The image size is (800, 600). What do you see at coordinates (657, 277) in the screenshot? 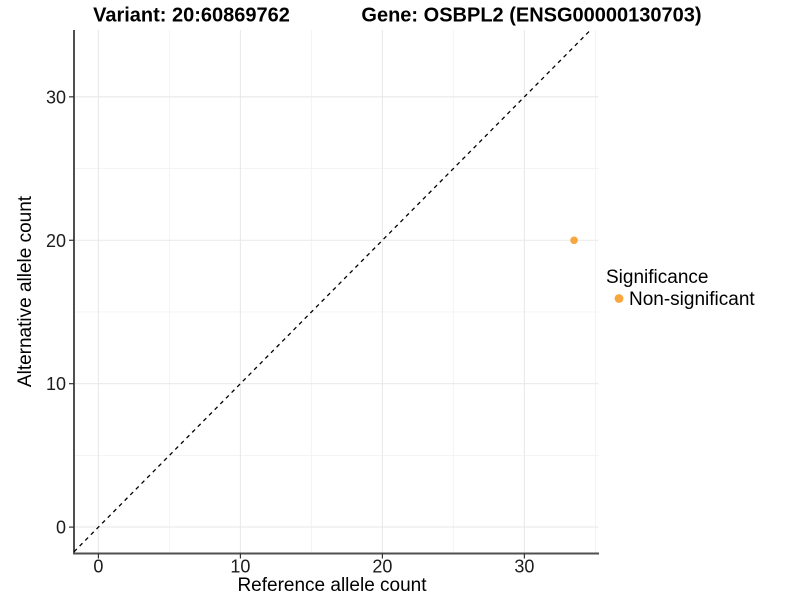
I see `legend-title: Significance` at bounding box center [657, 277].